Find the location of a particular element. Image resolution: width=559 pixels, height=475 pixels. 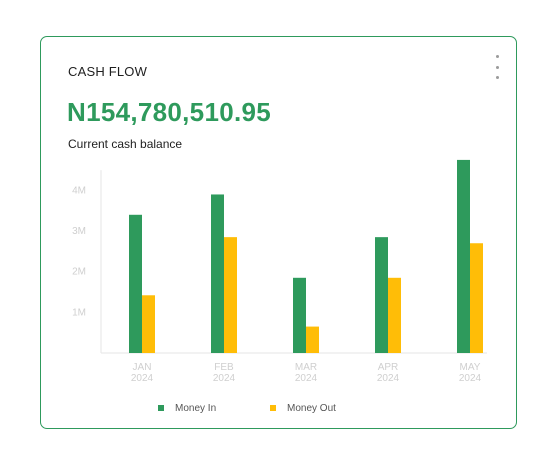

legend-money-in-label: Money In is located at coordinates (195, 408).